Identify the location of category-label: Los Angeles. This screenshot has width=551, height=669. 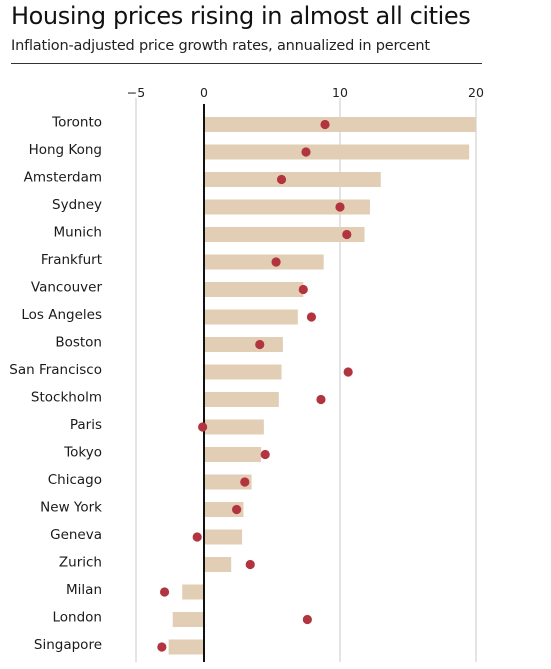
(61, 315).